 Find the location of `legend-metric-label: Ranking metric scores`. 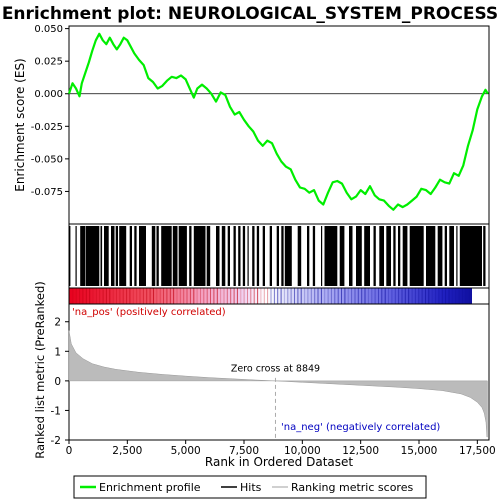

legend-metric-label: Ranking metric scores is located at coordinates (352, 487).